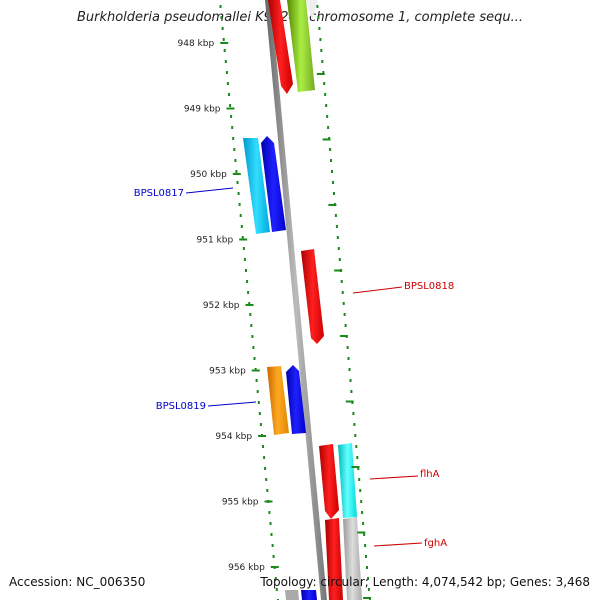  What do you see at coordinates (208, 175) in the screenshot?
I see `tick-label: 950 kbp` at bounding box center [208, 175].